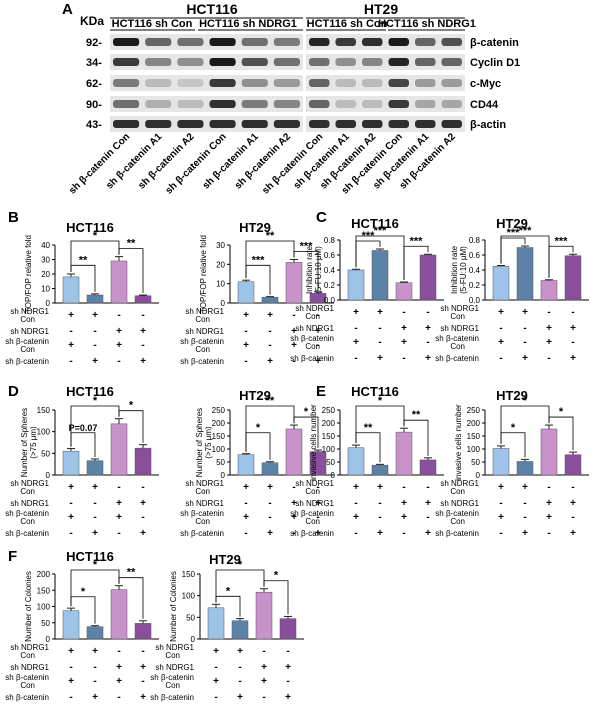 Image resolution: width=600 pixels, height=722 pixels. I want to click on panel-letter: E, so click(321, 391).